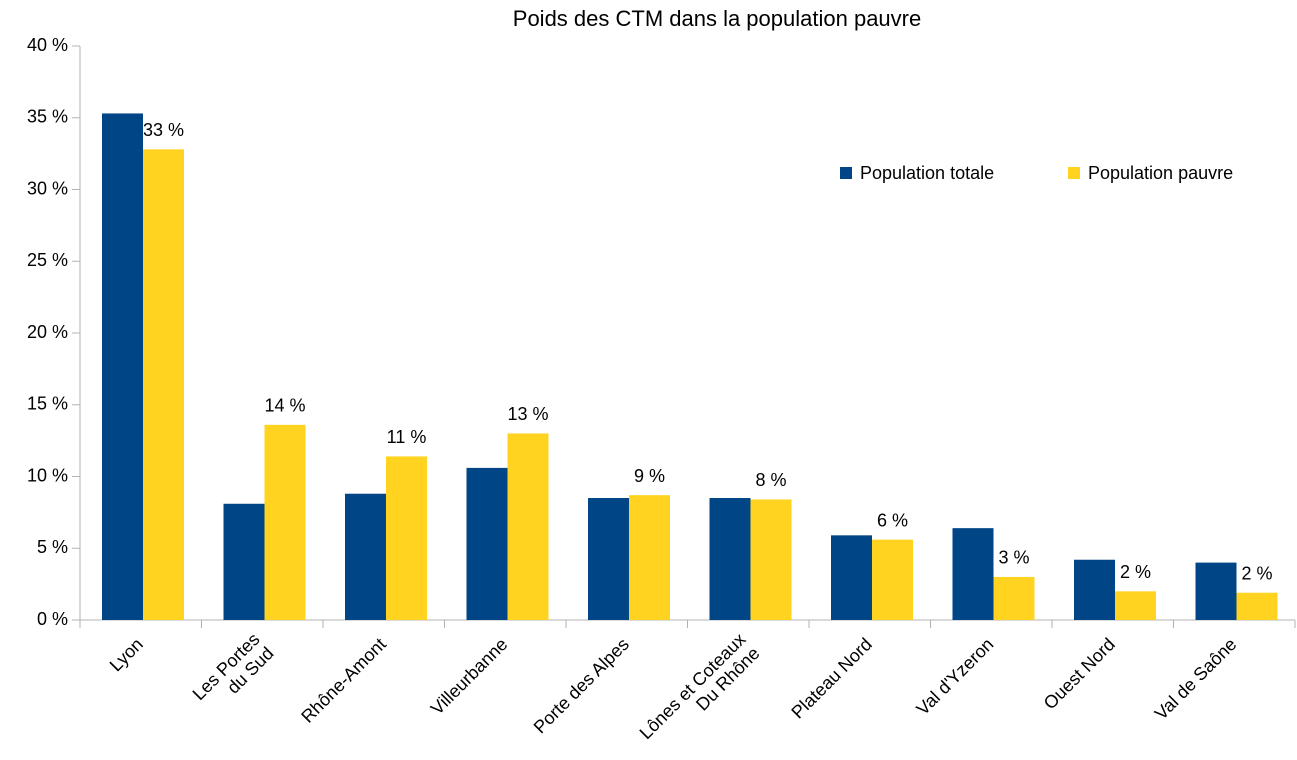 This screenshot has height=760, width=1297. What do you see at coordinates (47, 117) in the screenshot?
I see `y-tick-label: 35 %` at bounding box center [47, 117].